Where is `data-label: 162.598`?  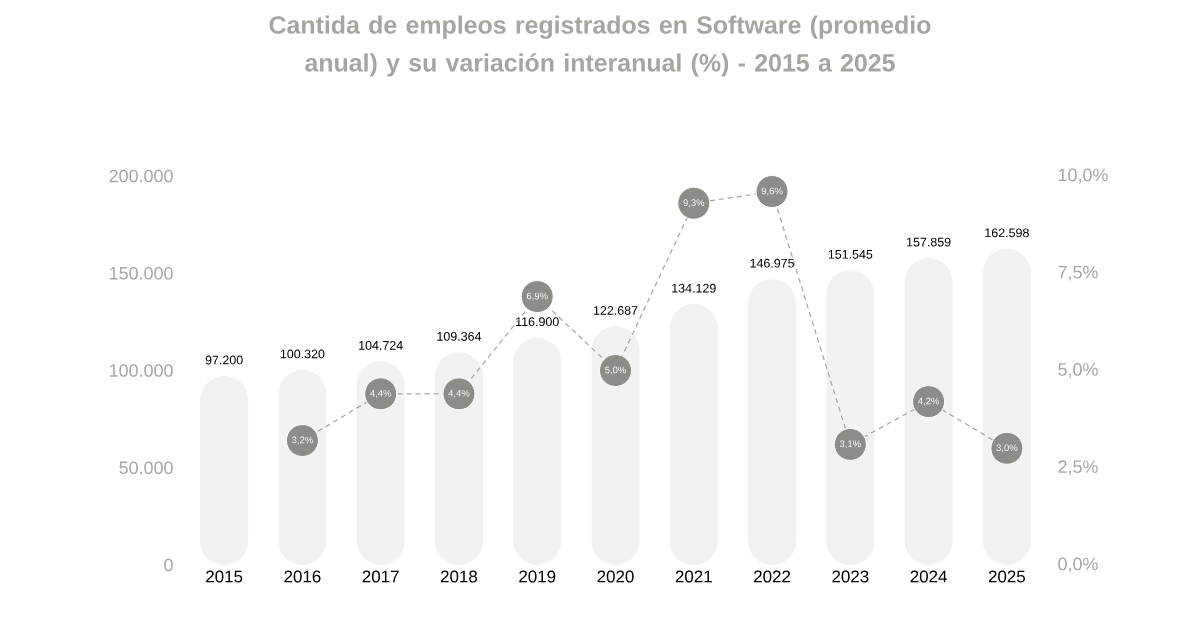
data-label: 162.598 is located at coordinates (1007, 233).